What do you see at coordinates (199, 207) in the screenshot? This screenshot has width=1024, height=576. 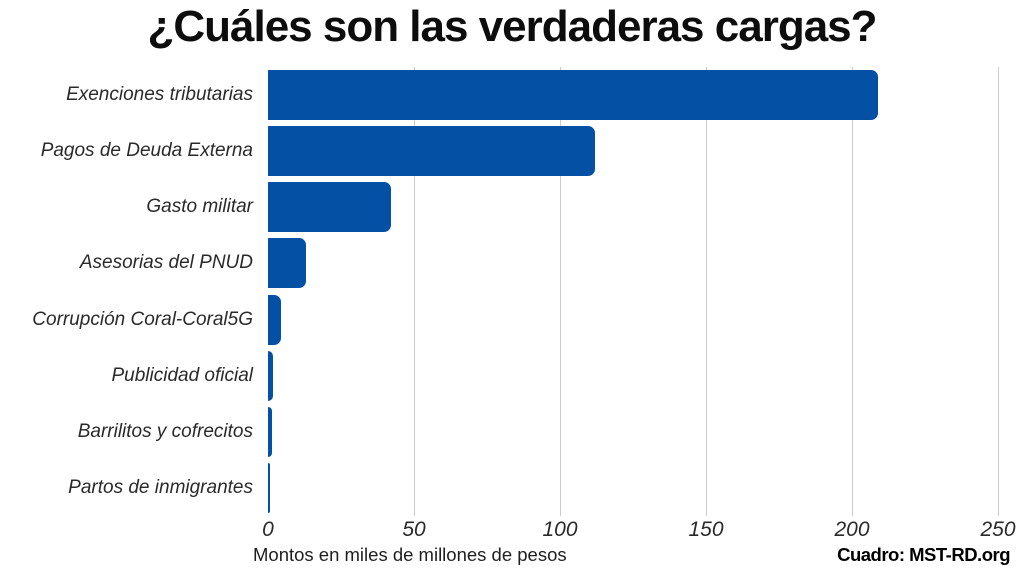 I see `category-label: Gasto militar` at bounding box center [199, 207].